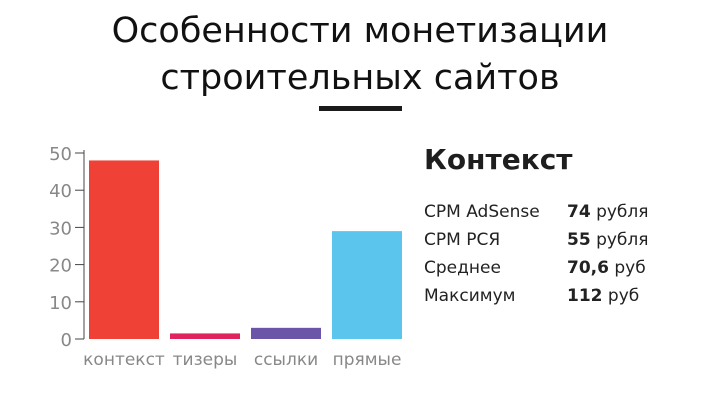 This screenshot has height=405, width=720. I want to click on y-tick-label: 40, so click(60, 191).